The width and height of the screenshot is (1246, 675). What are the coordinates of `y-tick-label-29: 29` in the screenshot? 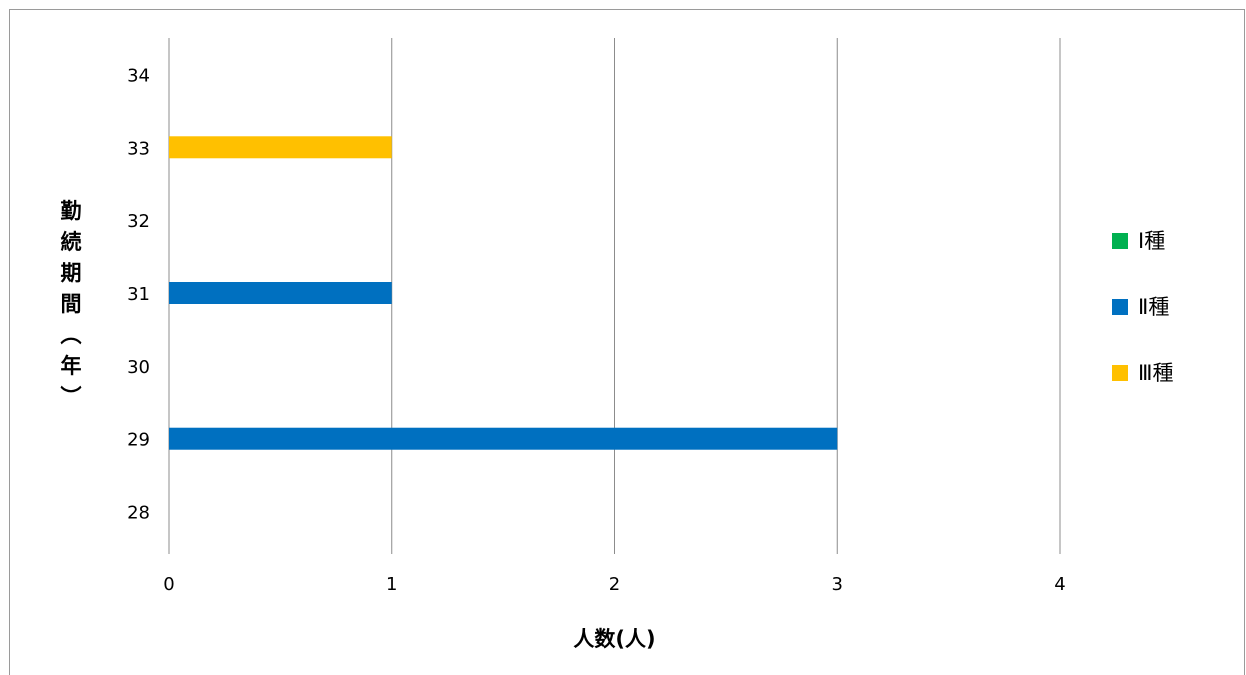 It's located at (138, 440).